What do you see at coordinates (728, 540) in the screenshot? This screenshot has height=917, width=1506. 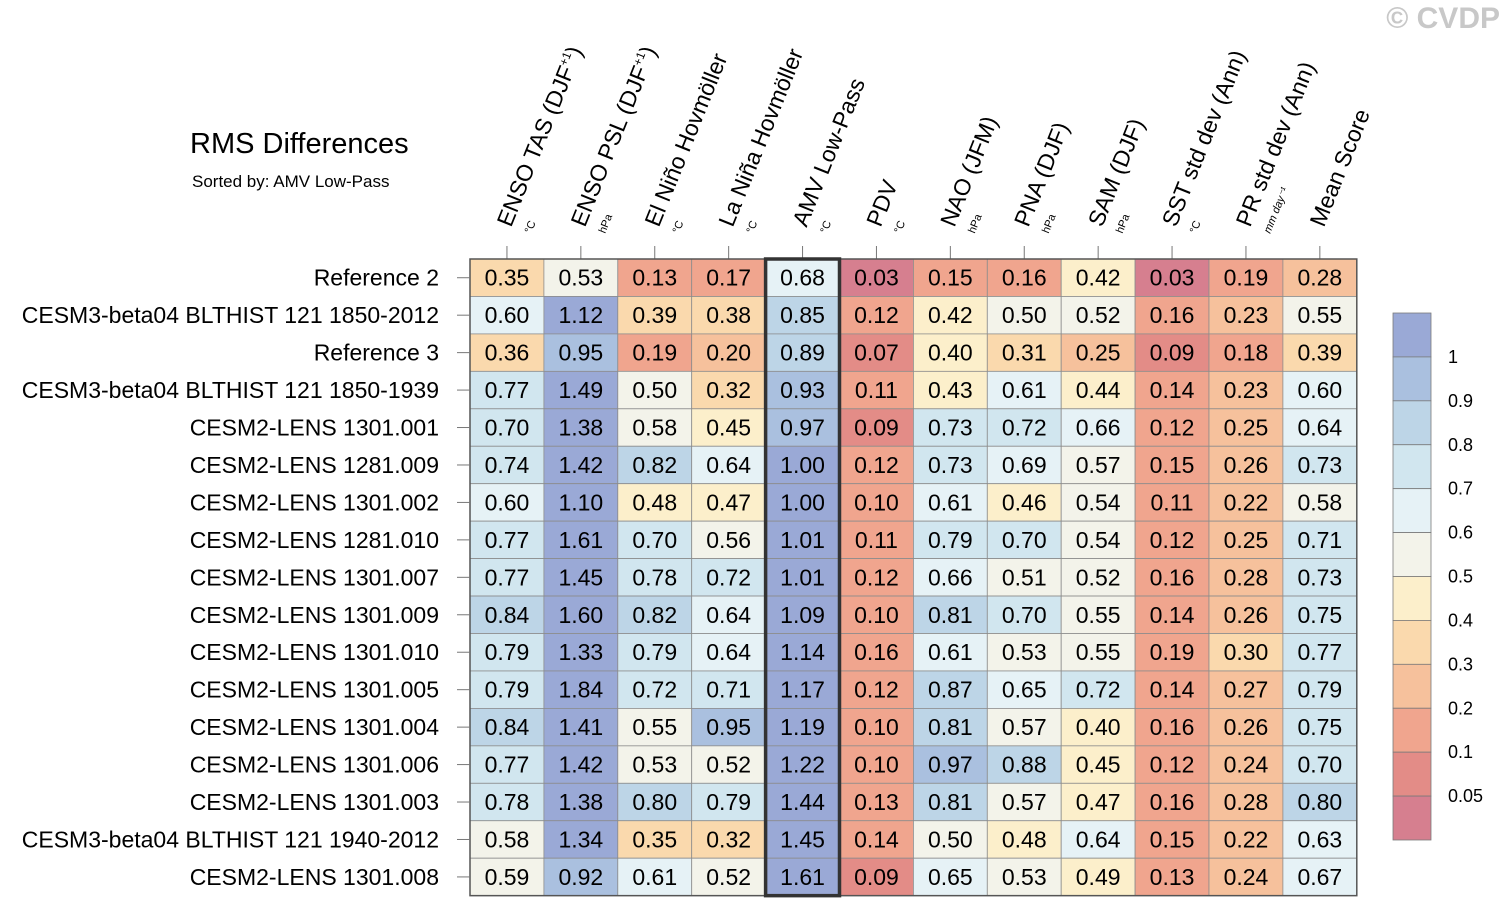 I see `cell-value-label: 0.56` at bounding box center [728, 540].